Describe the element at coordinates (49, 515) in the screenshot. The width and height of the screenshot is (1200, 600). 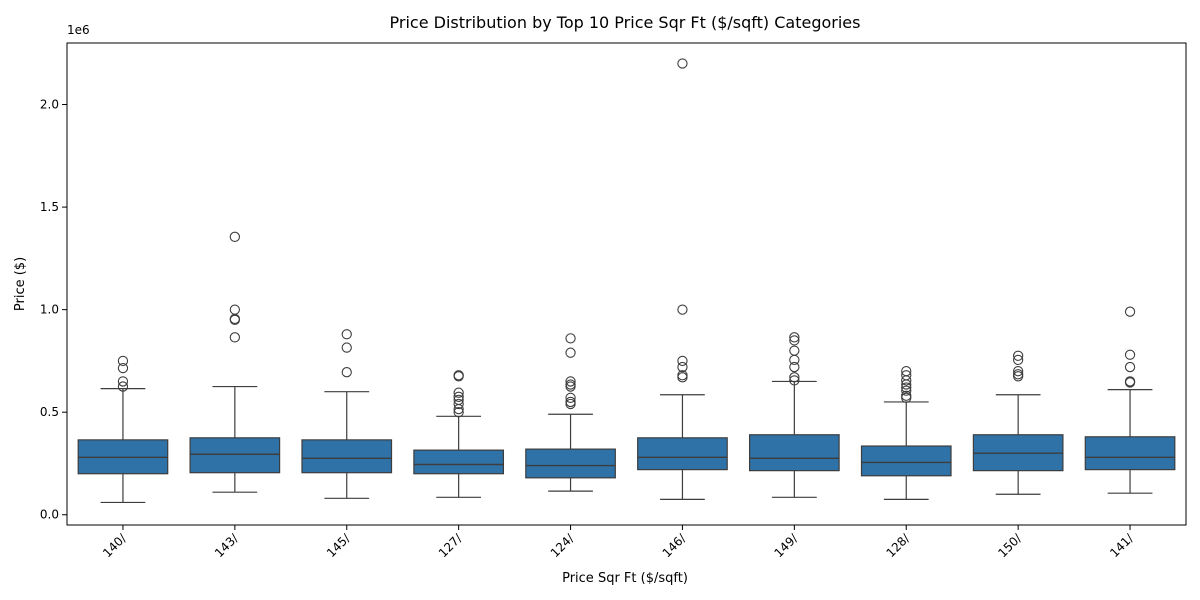
I see `y-tick-label: 0.0` at that location.